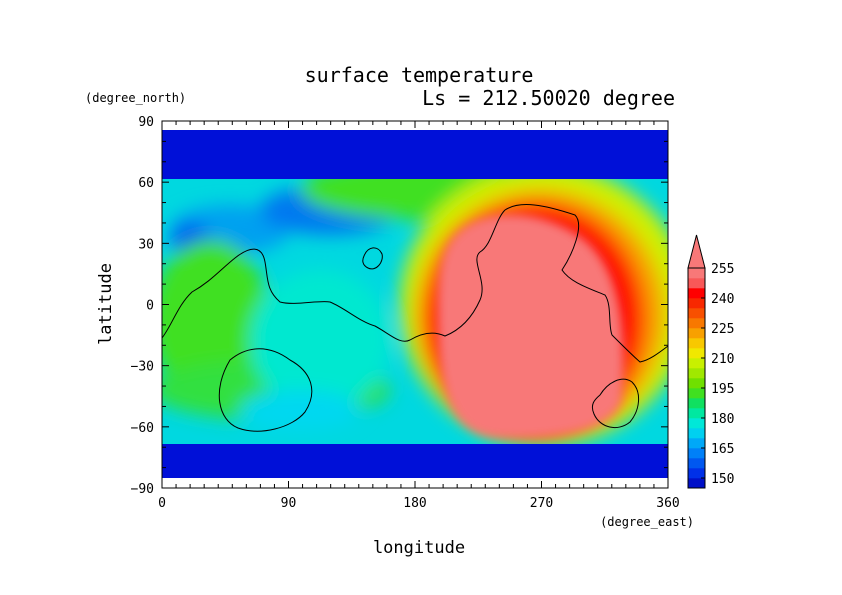 Image resolution: width=842 pixels, height=595 pixels. What do you see at coordinates (135, 98) in the screenshot?
I see `y-units-label: (degree_north)` at bounding box center [135, 98].